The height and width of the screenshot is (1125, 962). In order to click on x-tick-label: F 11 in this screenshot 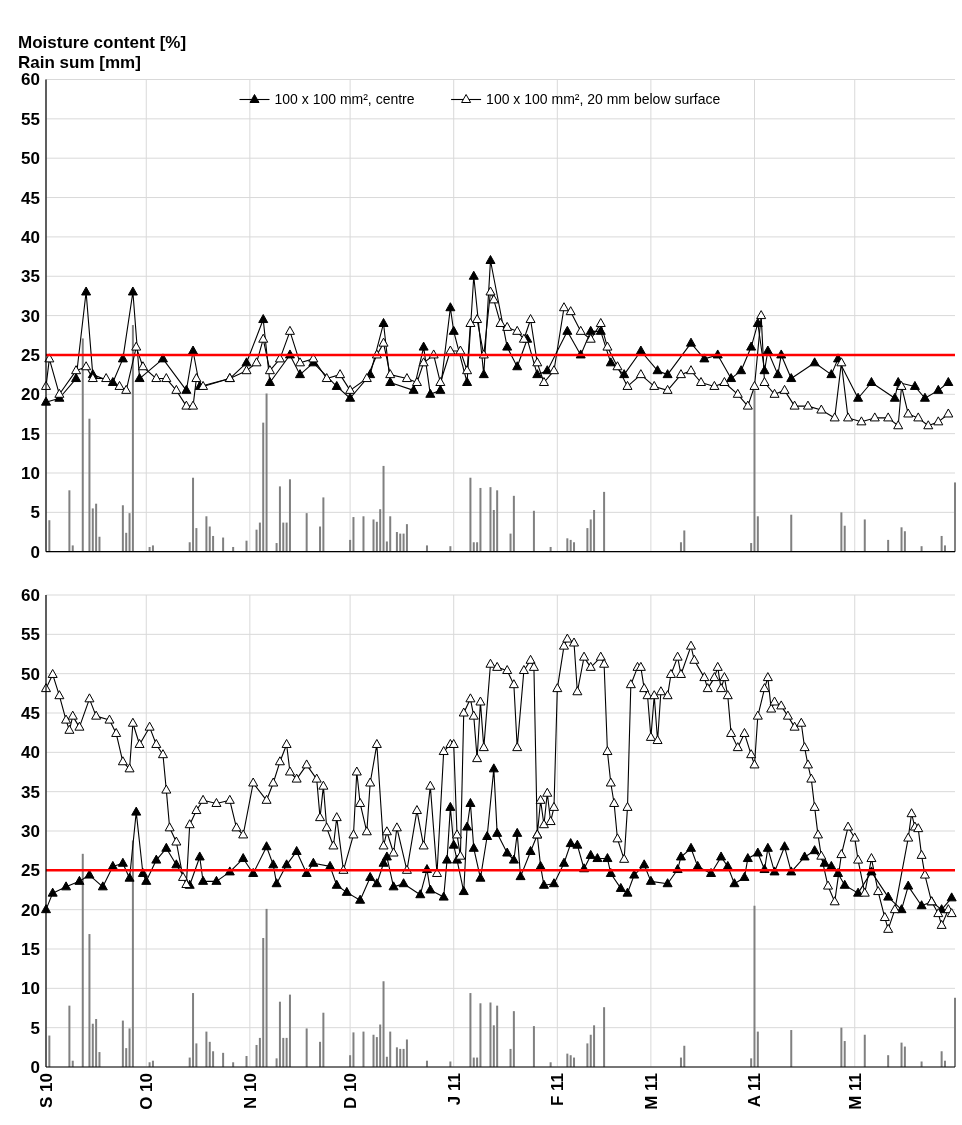, I will do `click(558, 1090)`.